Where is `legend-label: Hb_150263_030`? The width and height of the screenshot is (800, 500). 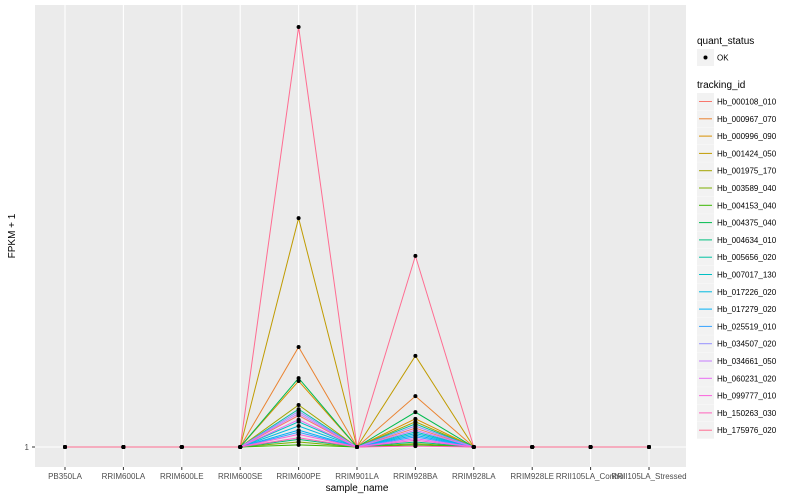
legend-label: Hb_150263_030 is located at coordinates (747, 413).